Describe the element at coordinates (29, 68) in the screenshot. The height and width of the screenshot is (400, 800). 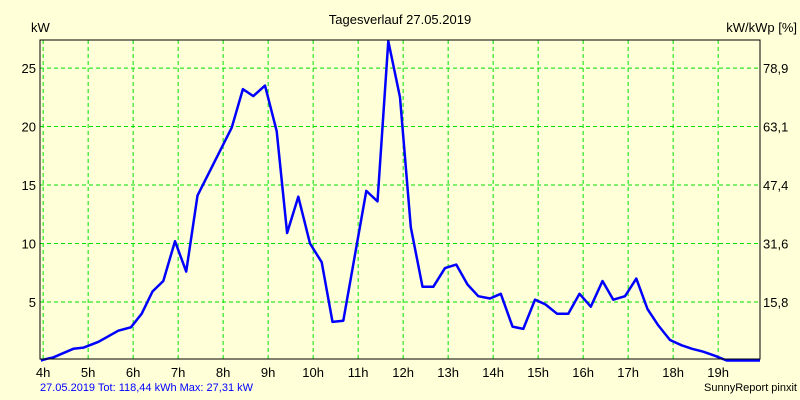
I see `y-tick-label: 25` at that location.